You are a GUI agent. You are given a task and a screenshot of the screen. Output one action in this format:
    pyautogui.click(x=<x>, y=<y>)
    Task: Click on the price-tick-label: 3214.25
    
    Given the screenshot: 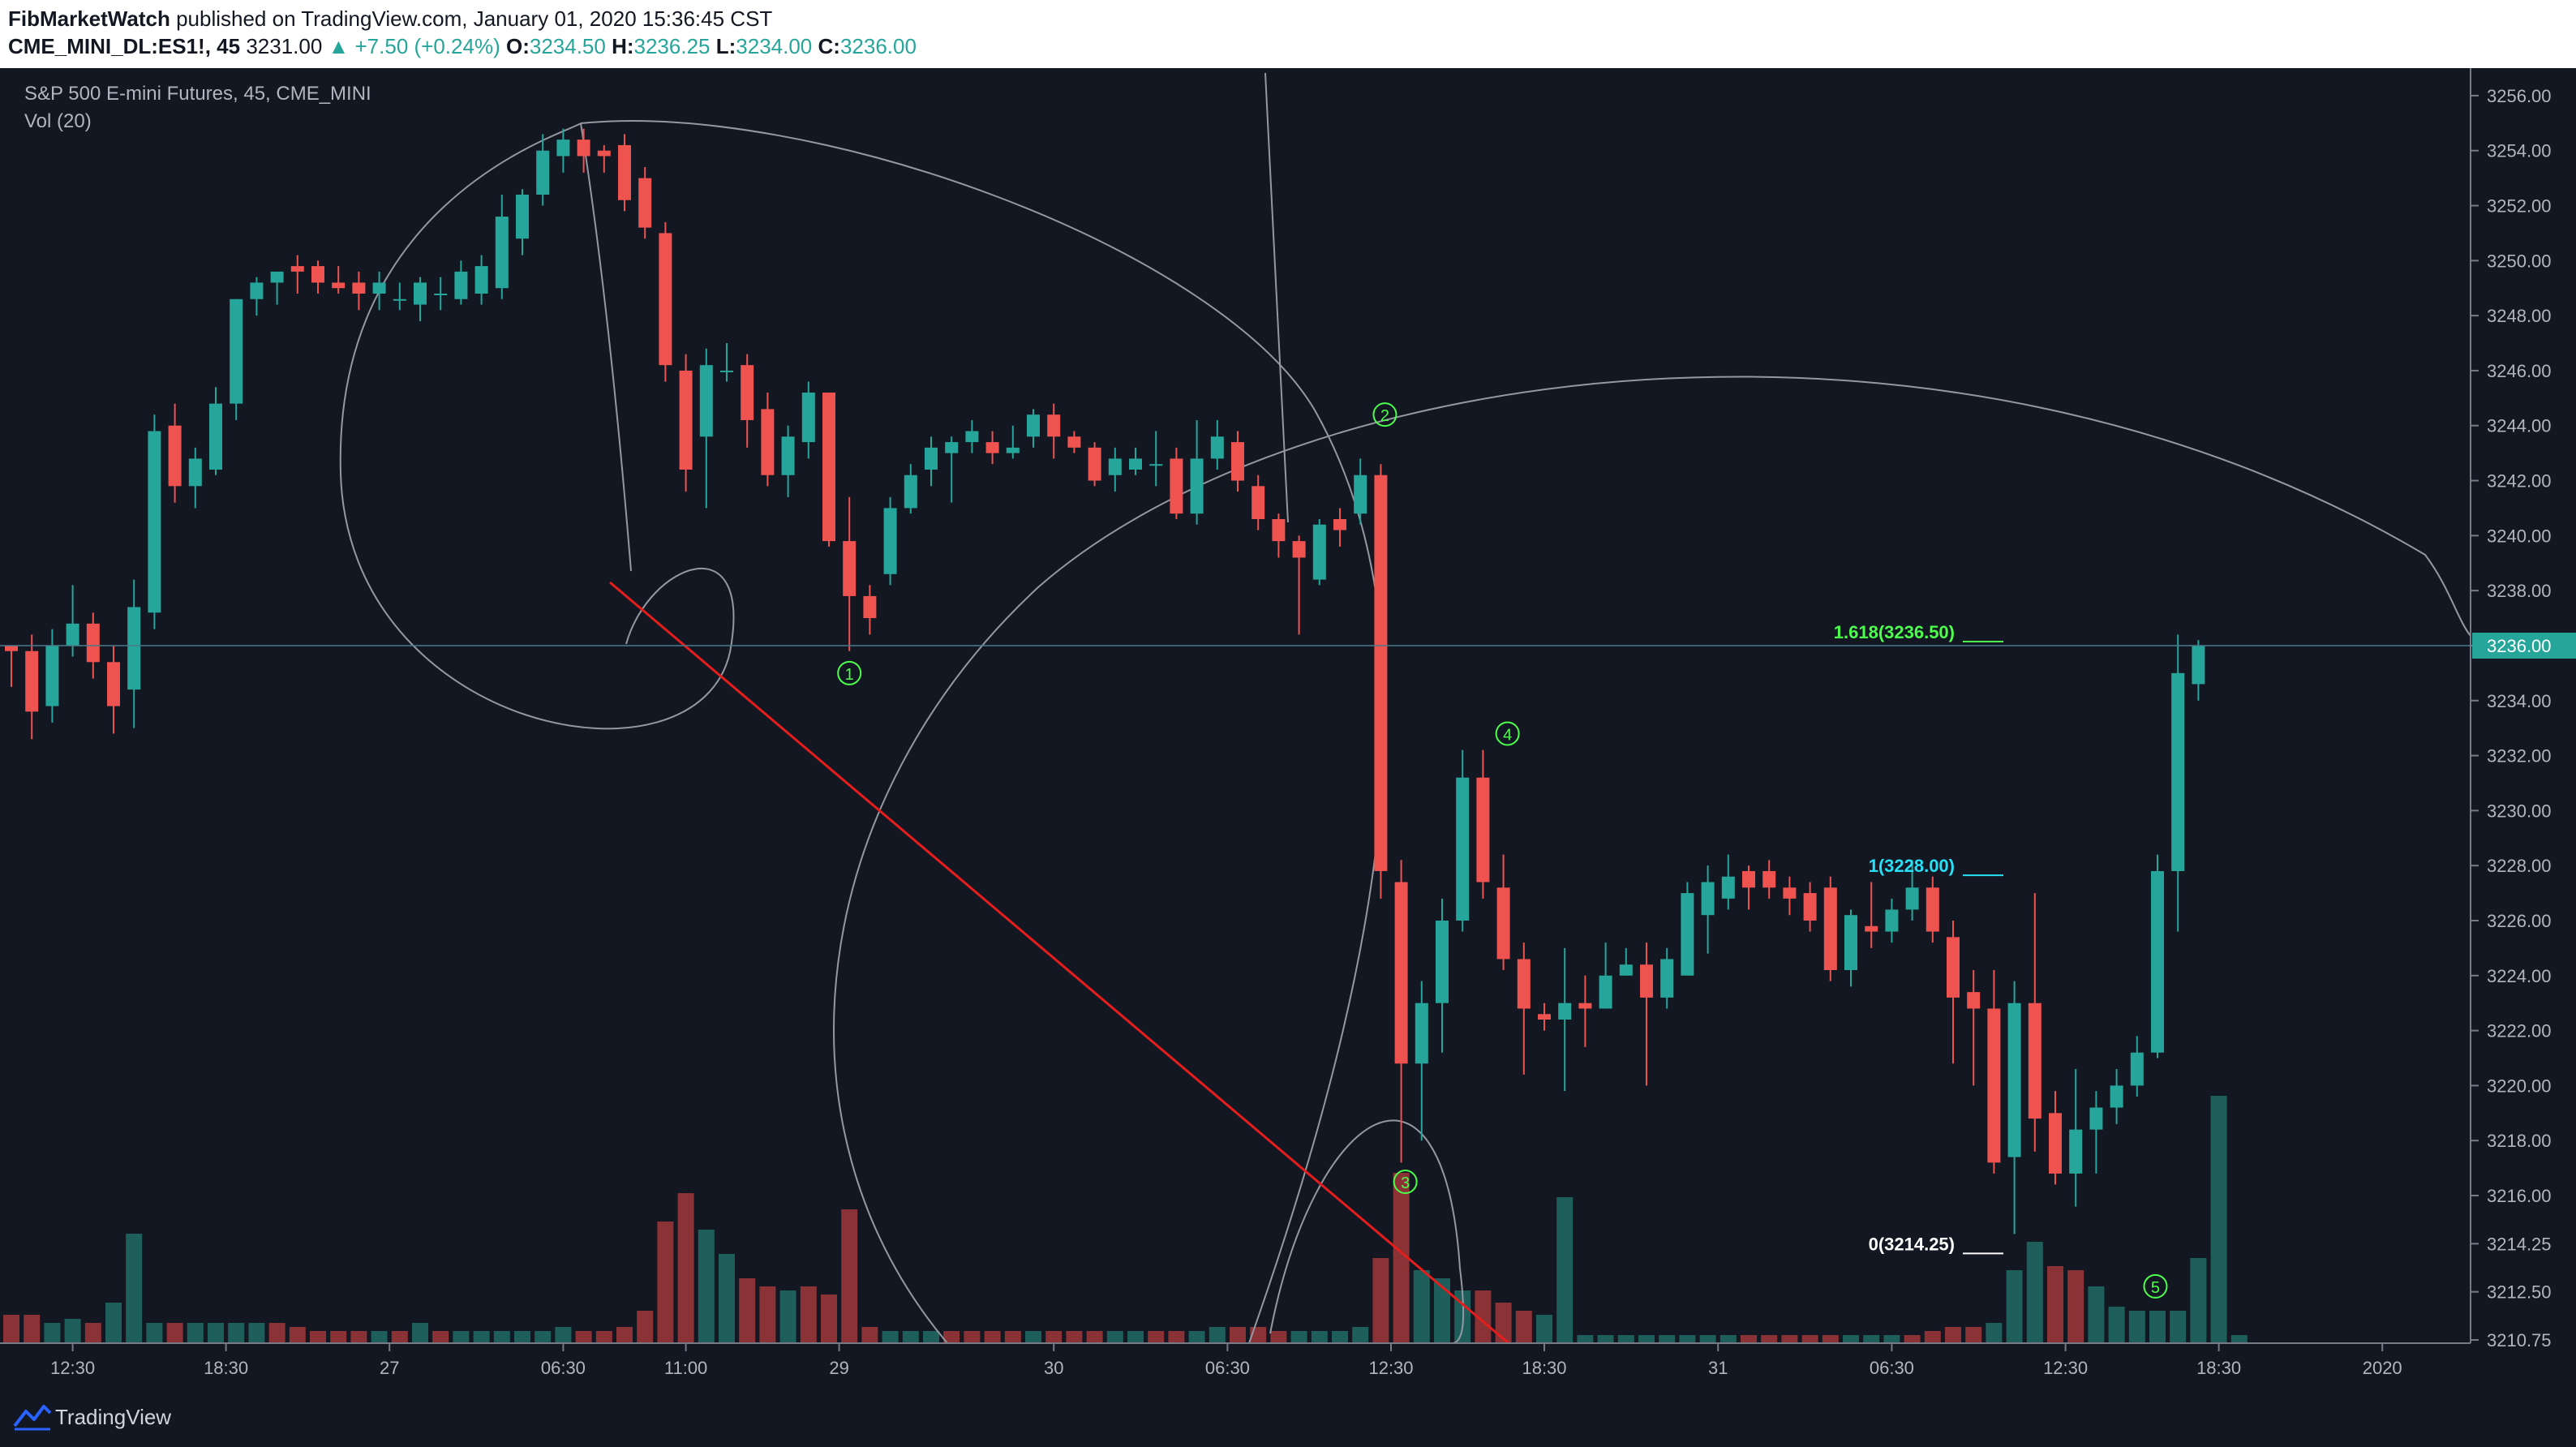 What is the action you would take?
    pyautogui.click(x=2519, y=1244)
    